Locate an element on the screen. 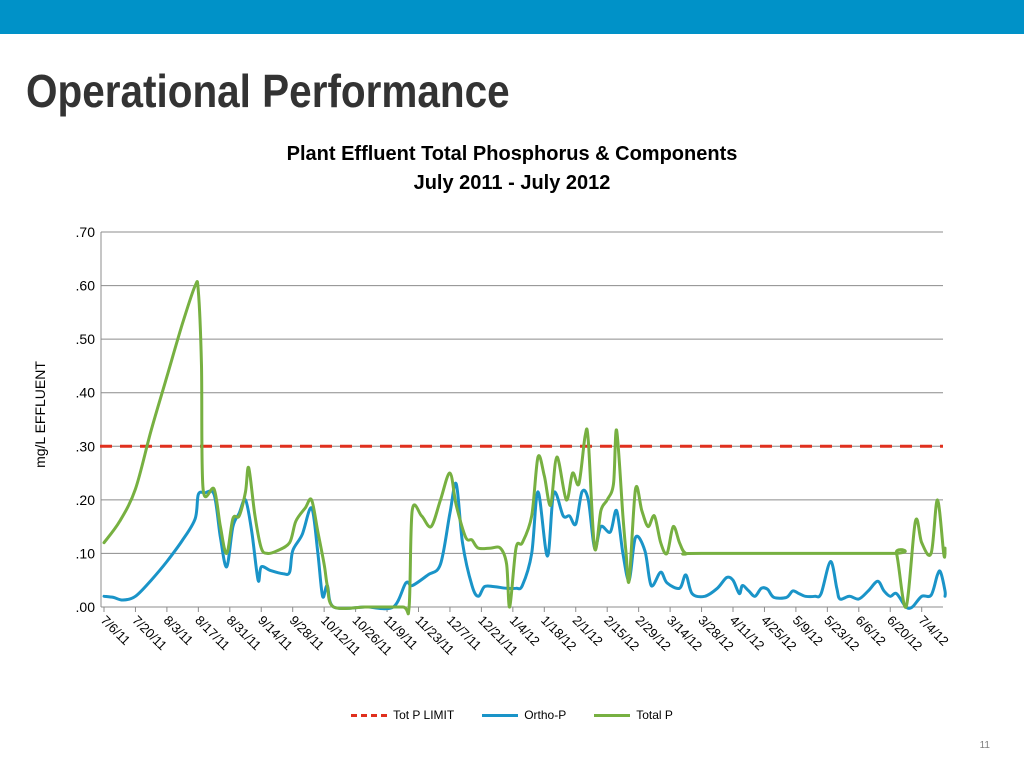 The height and width of the screenshot is (768, 1024). y-tick-label: .20 is located at coordinates (86, 500).